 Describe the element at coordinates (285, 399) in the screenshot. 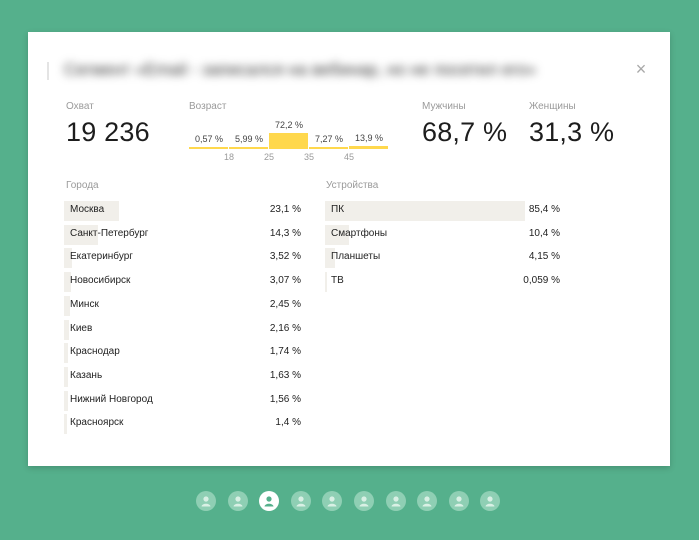

I see `city-percent: 1,56 %` at that location.